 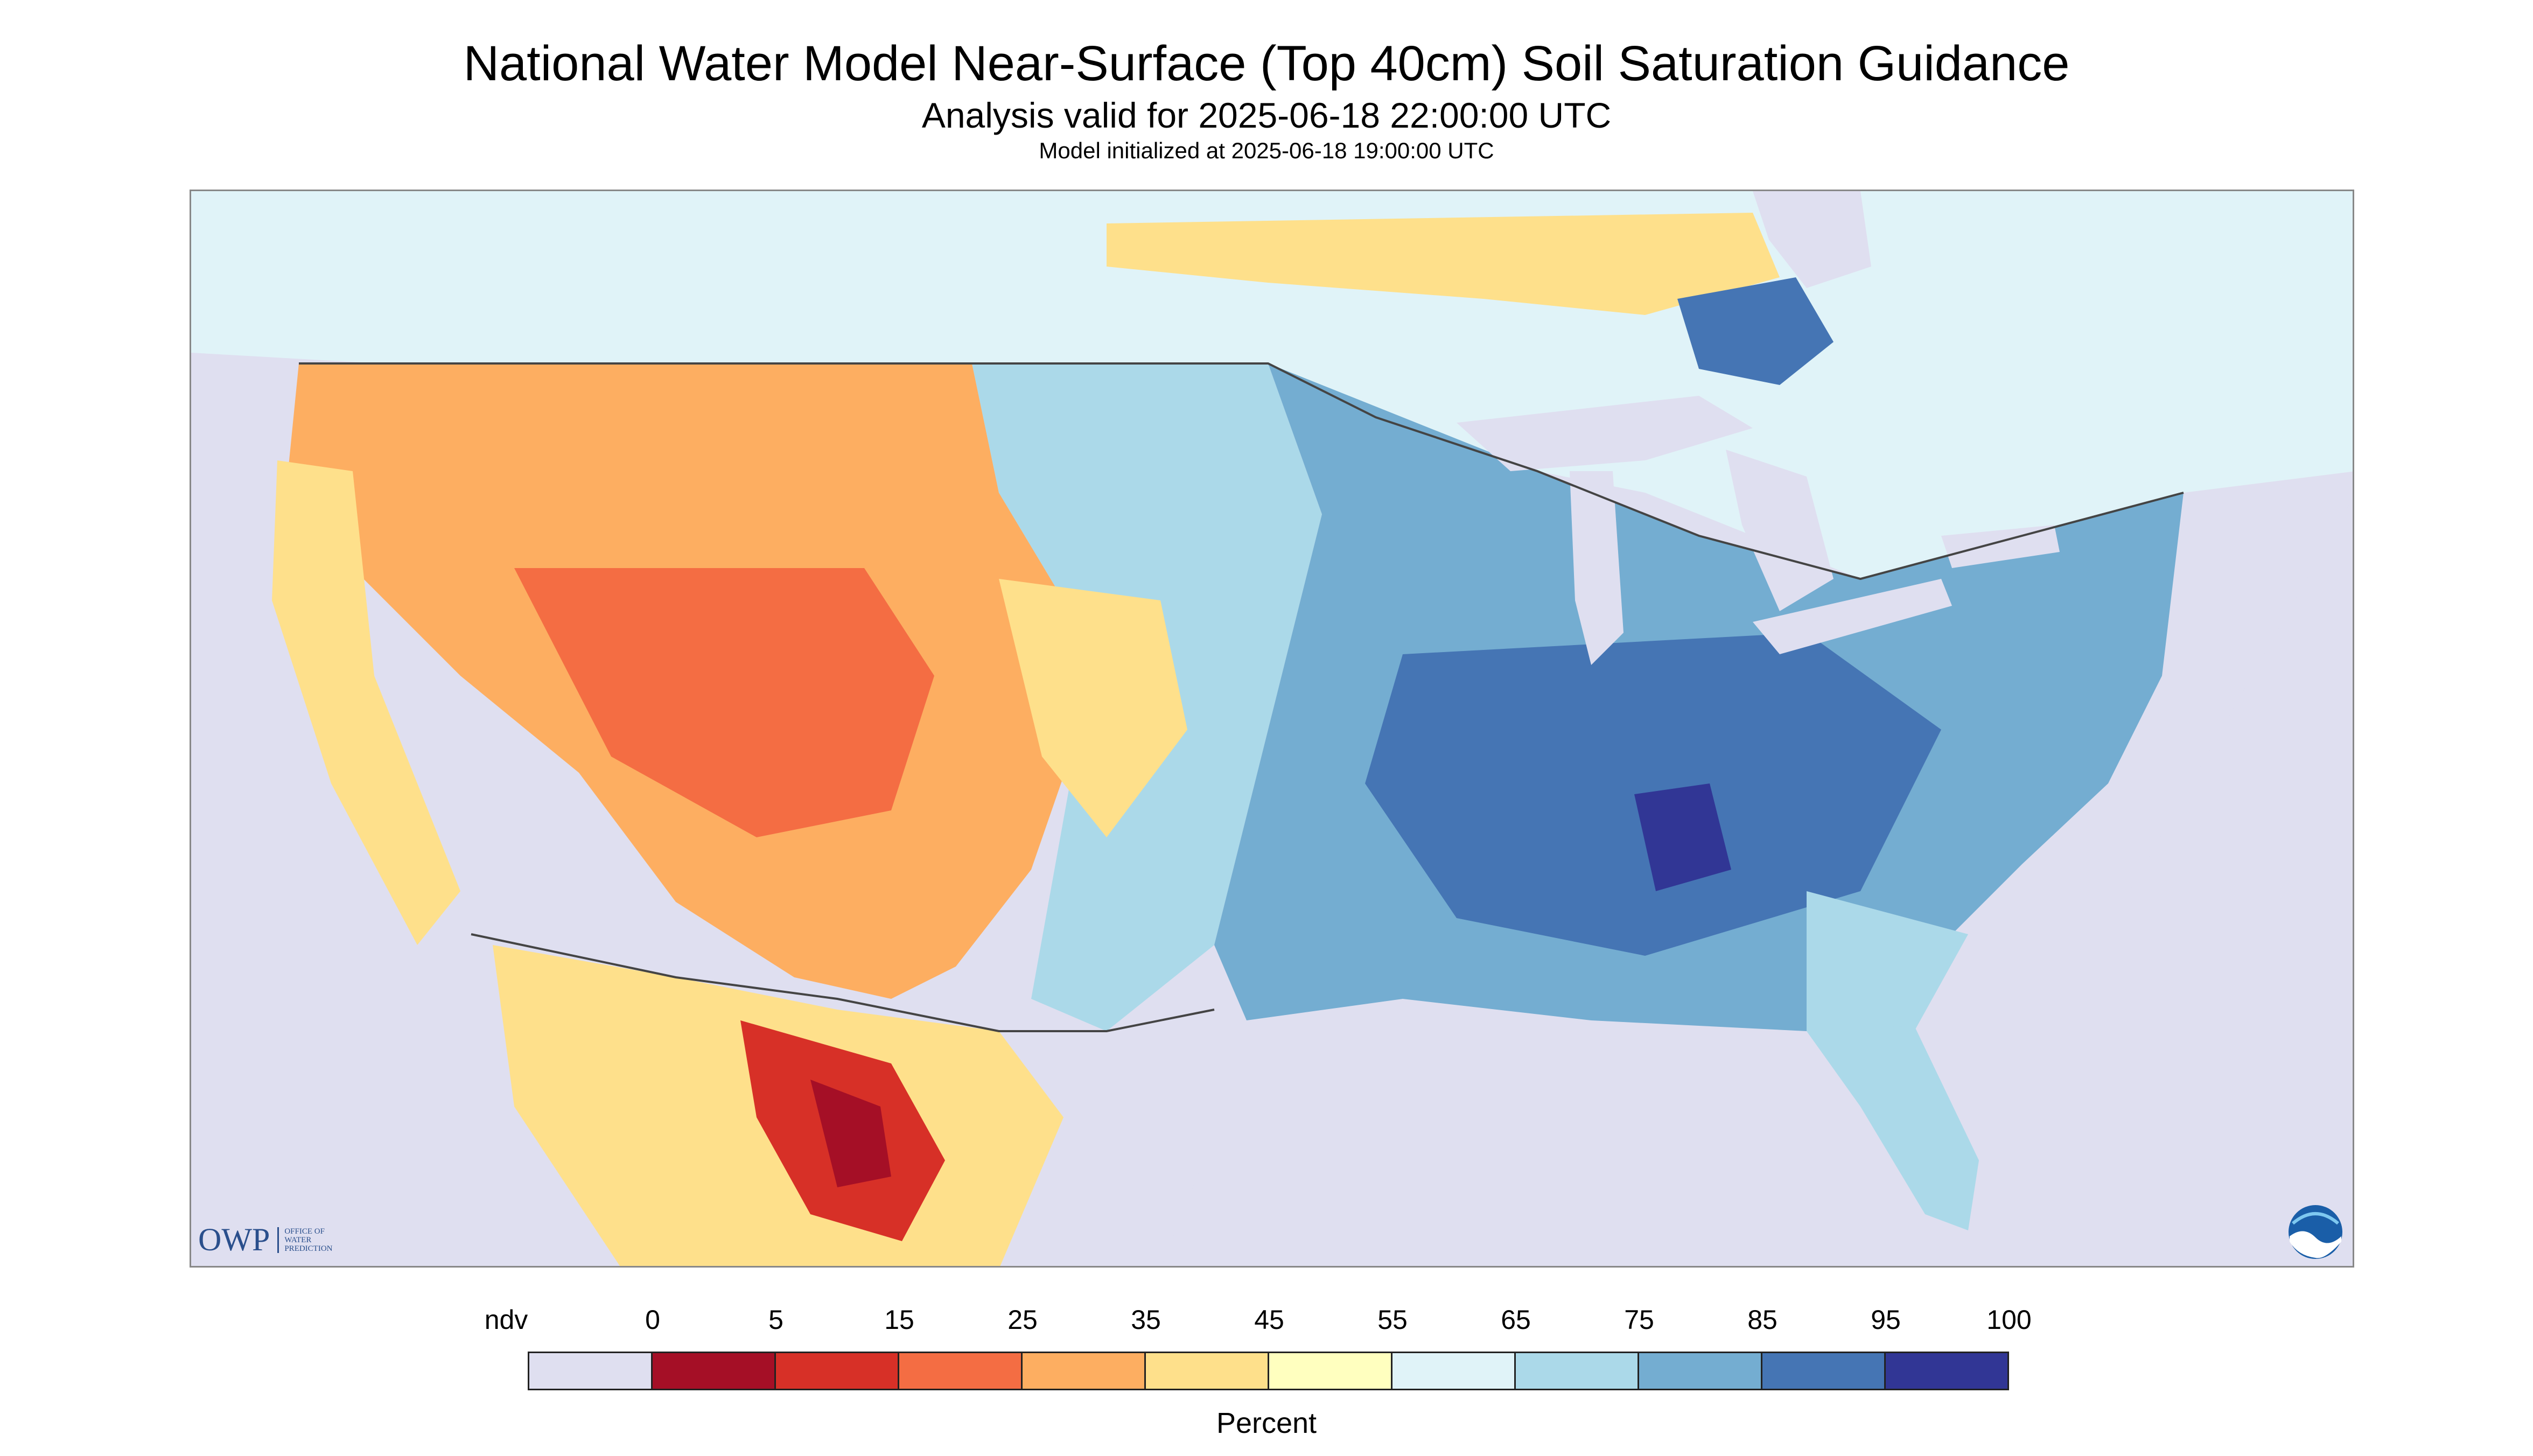 What do you see at coordinates (1755, 331) in the screenshot?
I see `canada-wet-patch` at bounding box center [1755, 331].